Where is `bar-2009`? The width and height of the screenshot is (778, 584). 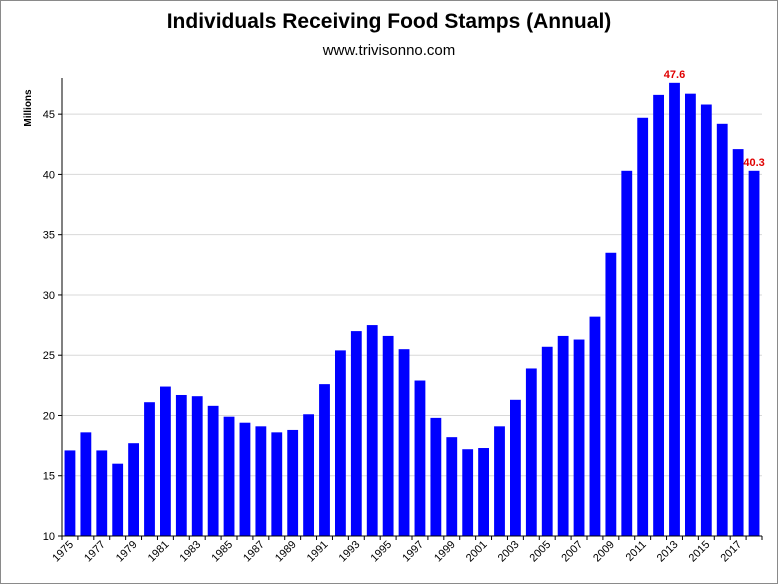 bar-2009 is located at coordinates (611, 394).